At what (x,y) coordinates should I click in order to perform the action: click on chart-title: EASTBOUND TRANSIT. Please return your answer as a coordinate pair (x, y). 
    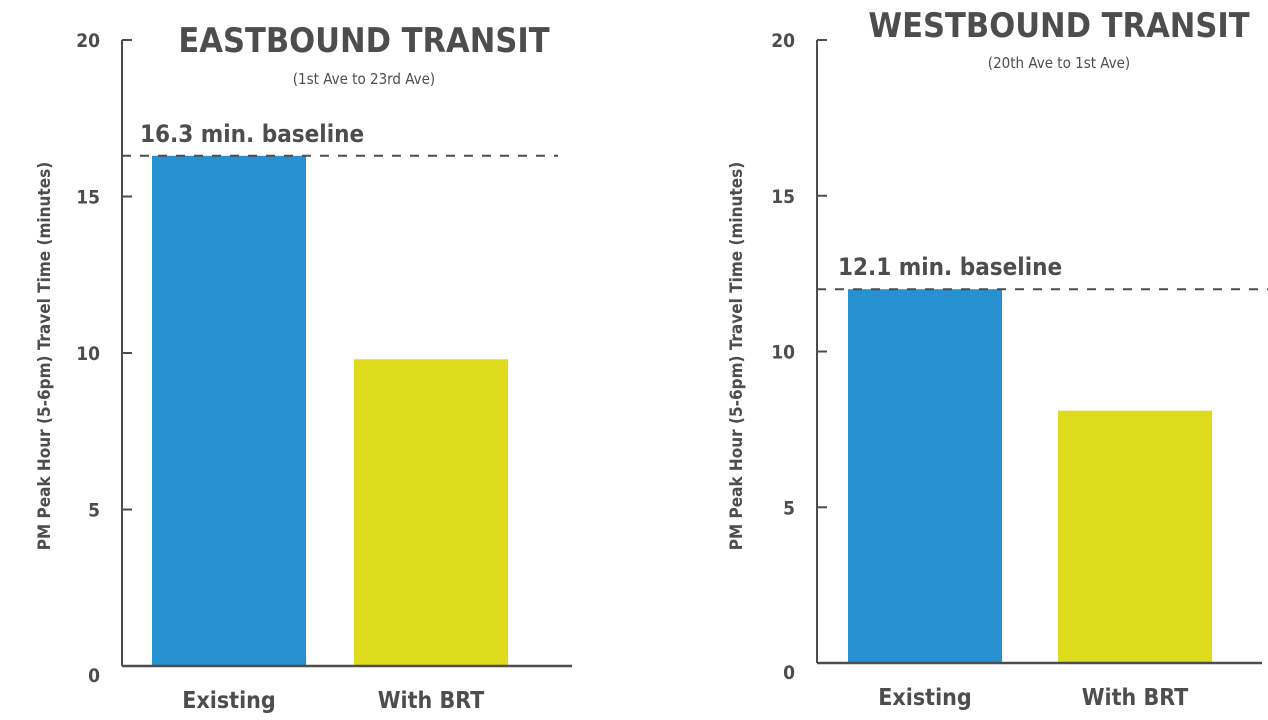
    Looking at the image, I should click on (363, 41).